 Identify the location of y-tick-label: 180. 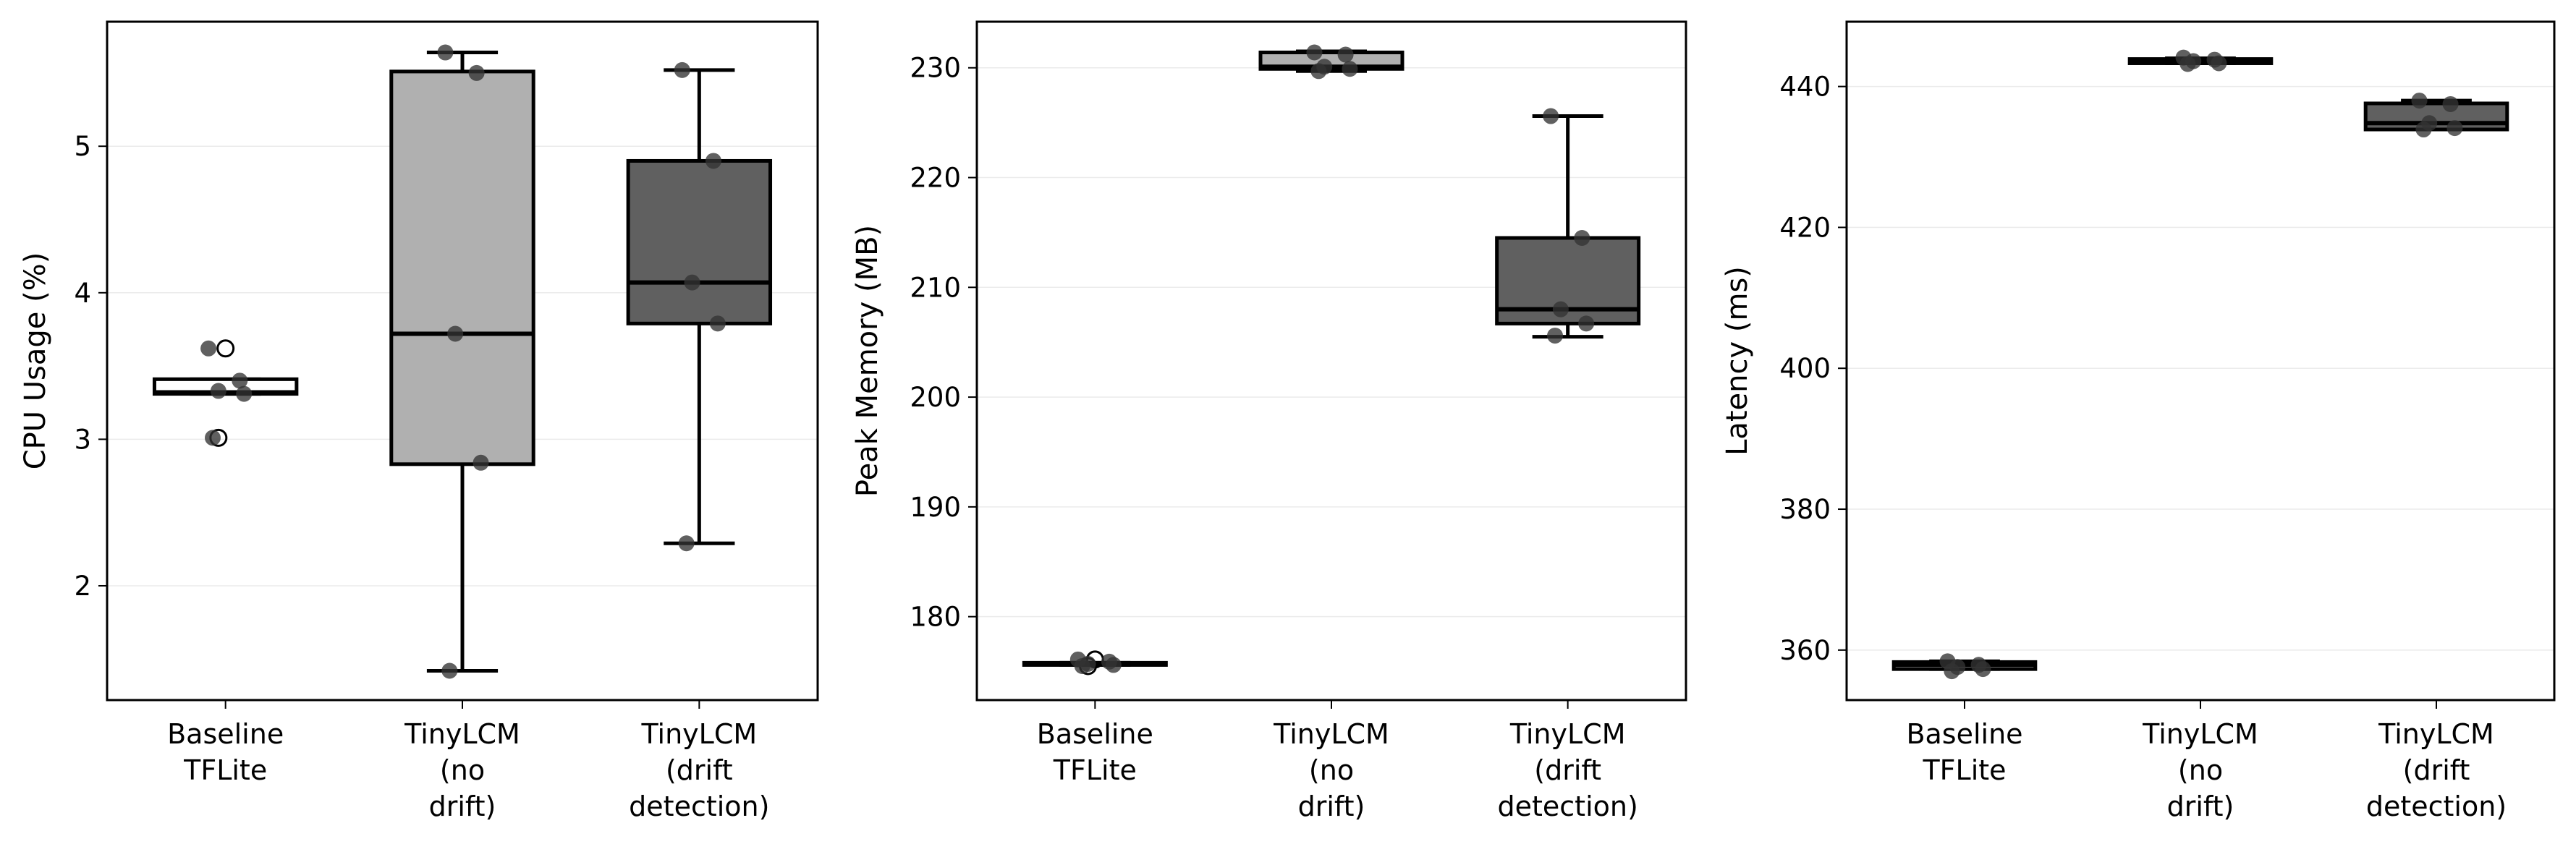
(935, 617).